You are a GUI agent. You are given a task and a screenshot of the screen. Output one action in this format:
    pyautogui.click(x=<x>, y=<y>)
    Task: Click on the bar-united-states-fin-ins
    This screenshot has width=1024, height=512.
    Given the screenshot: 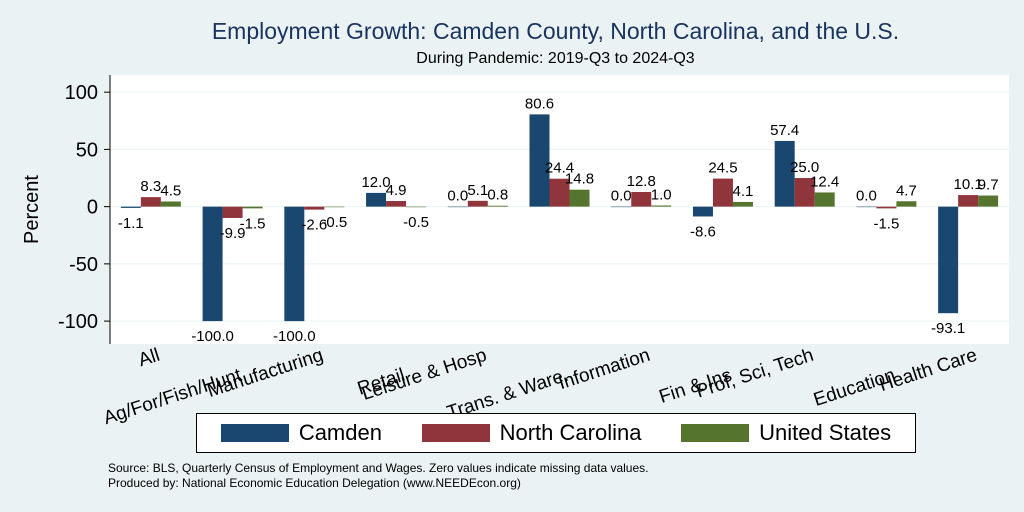 What is the action you would take?
    pyautogui.click(x=742, y=204)
    